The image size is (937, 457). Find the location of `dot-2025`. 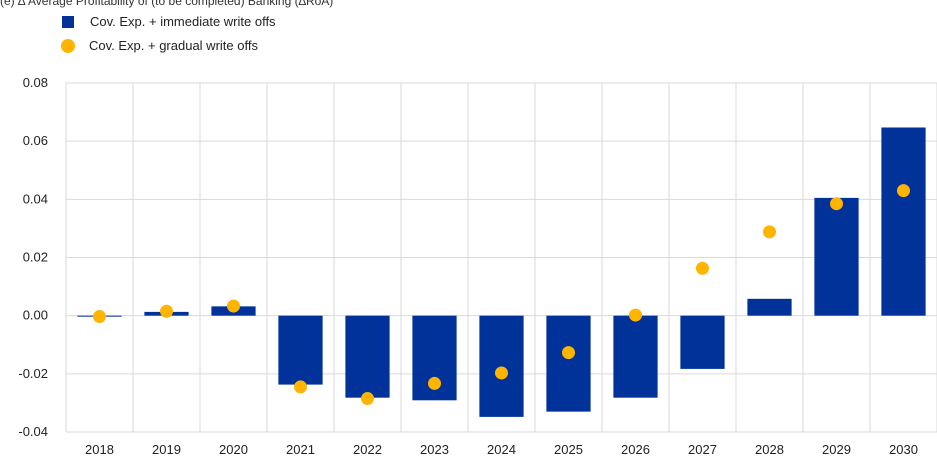

dot-2025 is located at coordinates (568, 353).